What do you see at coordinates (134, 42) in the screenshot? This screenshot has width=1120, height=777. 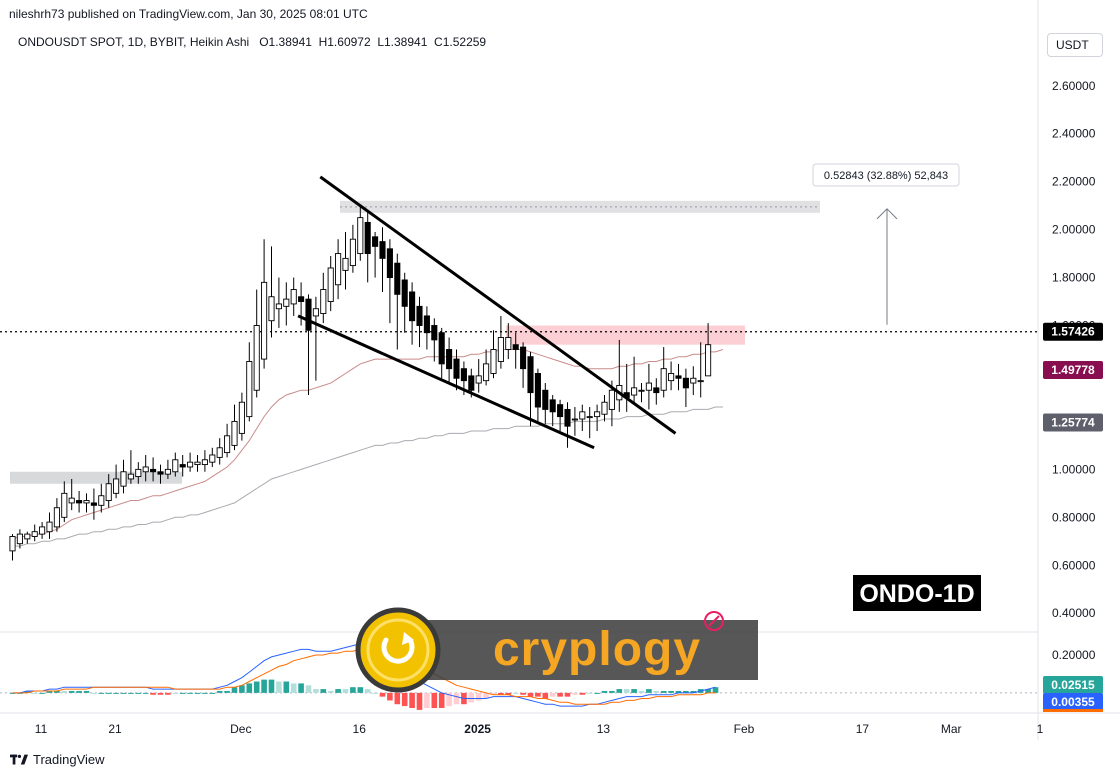 I see `legend-symbol: ONDOUSDT SPOT, 1D, BYBIT, Heikin Ashi` at bounding box center [134, 42].